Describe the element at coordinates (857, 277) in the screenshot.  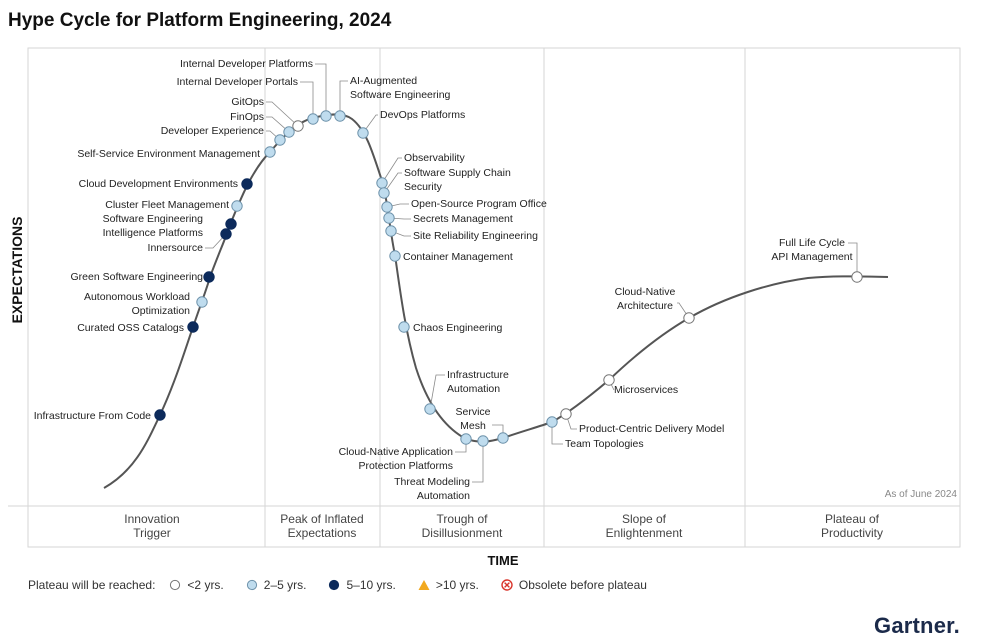
I see `marker-full-life-cycle-api-management` at that location.